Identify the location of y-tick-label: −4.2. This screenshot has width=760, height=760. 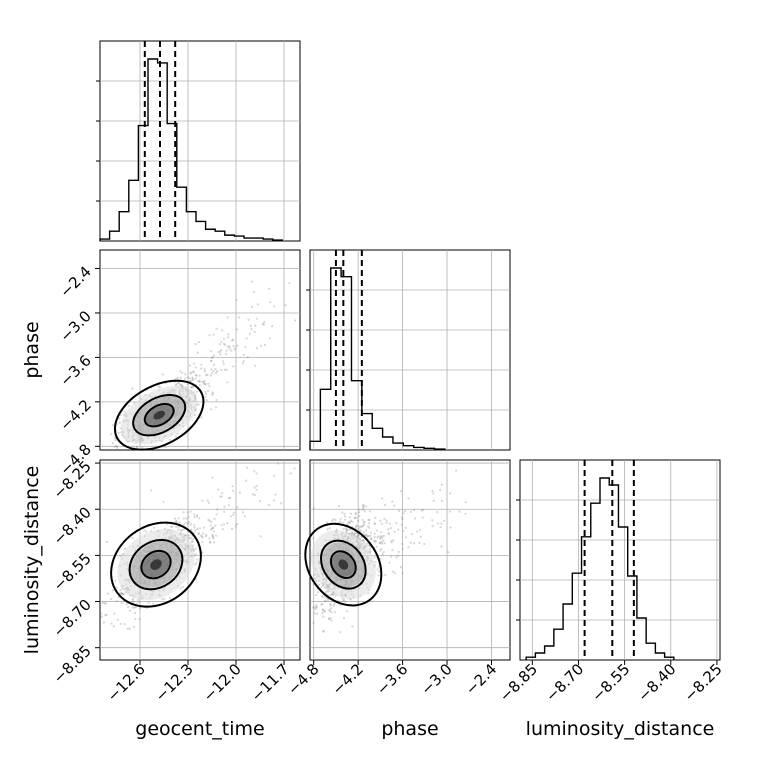
(75, 415).